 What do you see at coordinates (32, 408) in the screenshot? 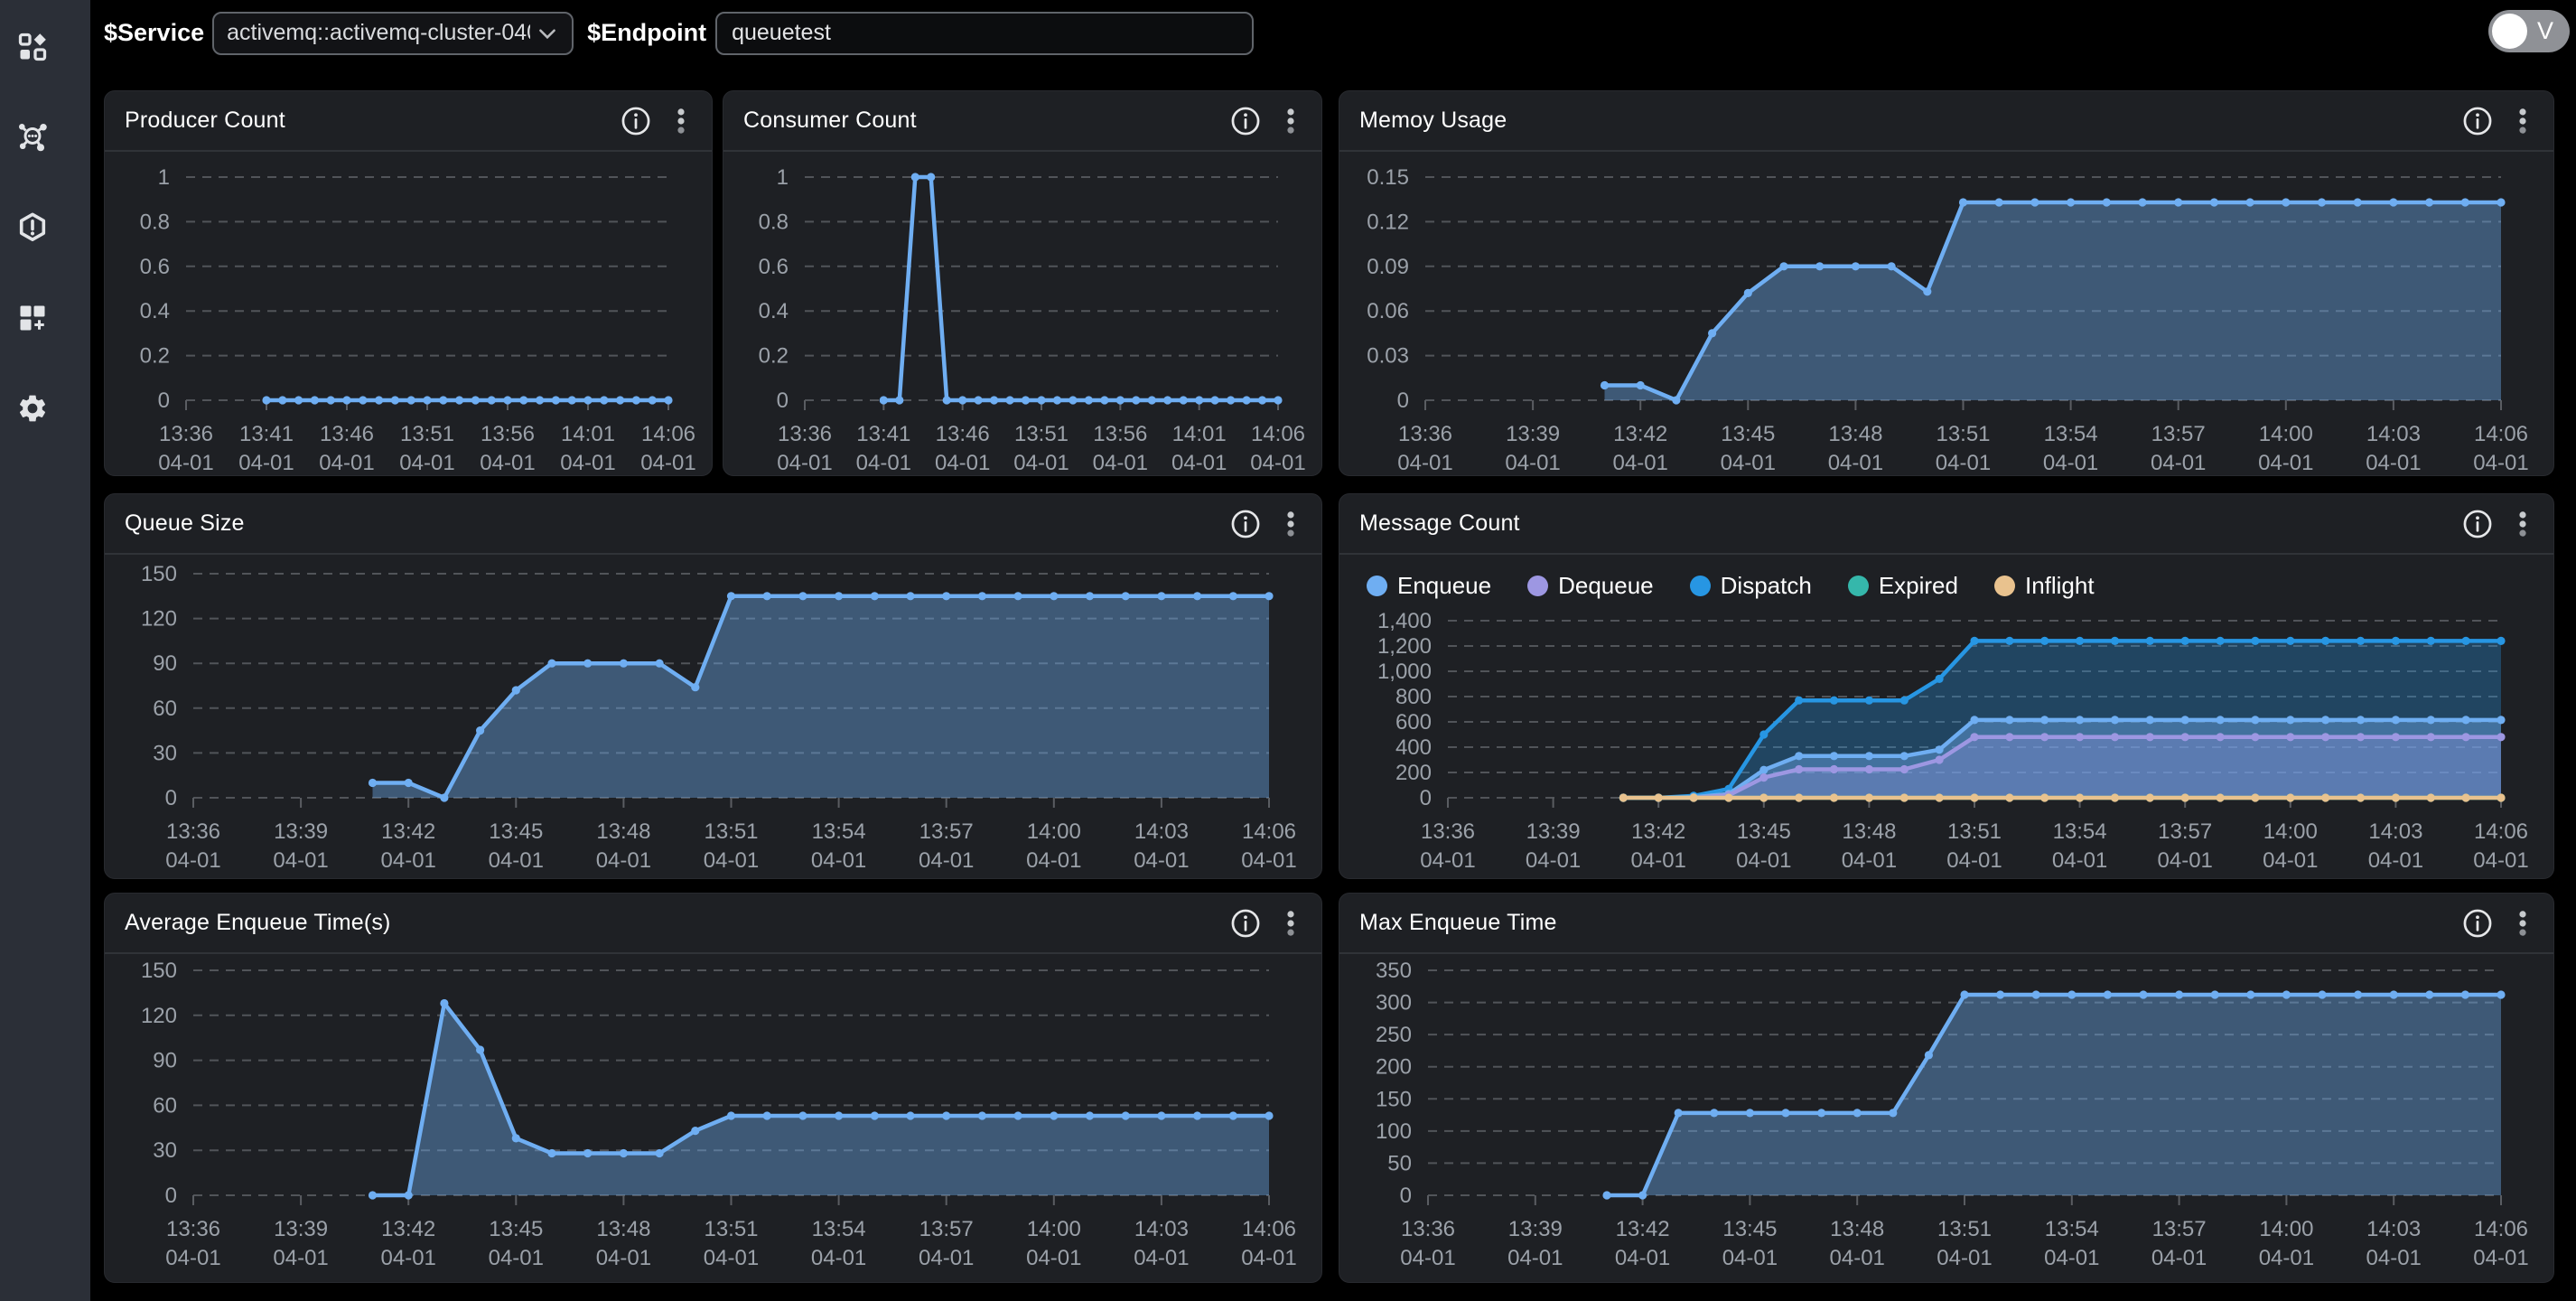
I see `settings-gear-icon` at bounding box center [32, 408].